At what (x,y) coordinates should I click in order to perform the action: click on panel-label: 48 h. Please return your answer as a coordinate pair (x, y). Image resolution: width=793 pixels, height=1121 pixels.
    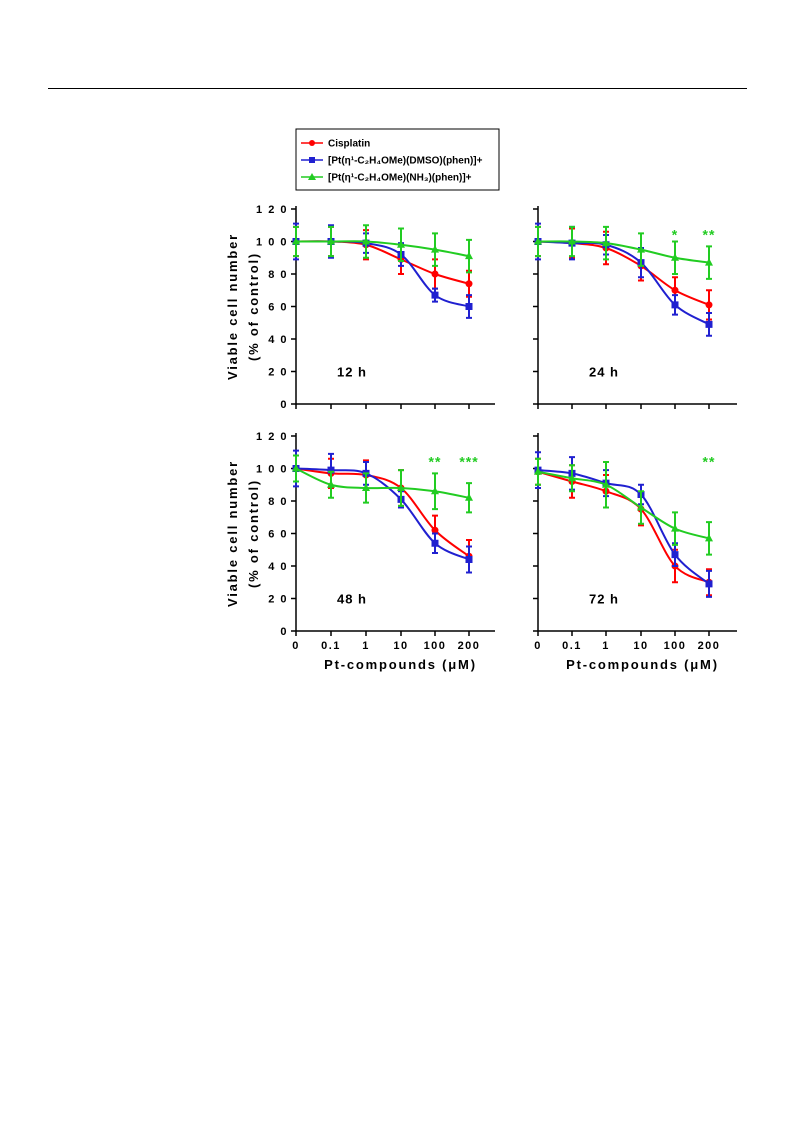
    Looking at the image, I should click on (352, 599).